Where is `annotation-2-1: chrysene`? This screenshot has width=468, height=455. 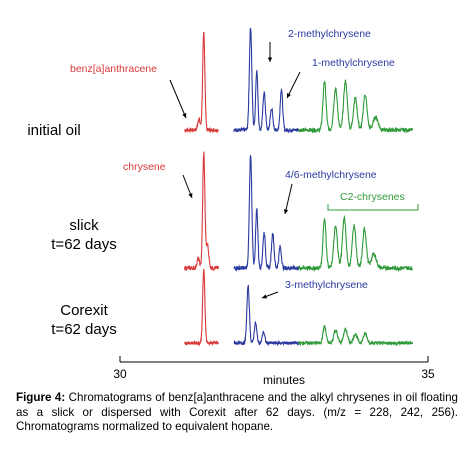 annotation-2-1: chrysene is located at coordinates (144, 167).